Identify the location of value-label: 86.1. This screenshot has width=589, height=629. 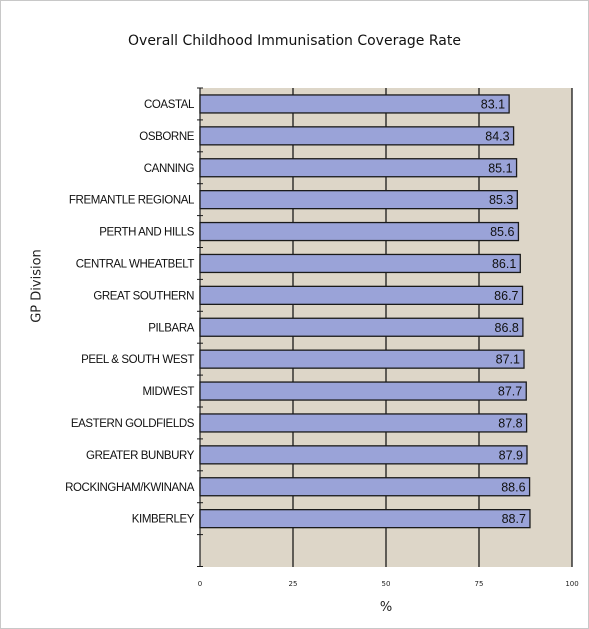
(504, 264).